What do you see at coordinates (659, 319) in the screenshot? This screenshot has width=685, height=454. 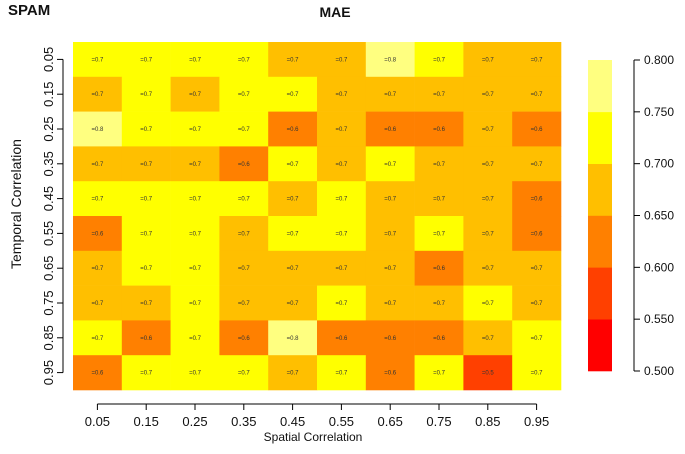 I see `legend-tick-label: 0.550` at bounding box center [659, 319].